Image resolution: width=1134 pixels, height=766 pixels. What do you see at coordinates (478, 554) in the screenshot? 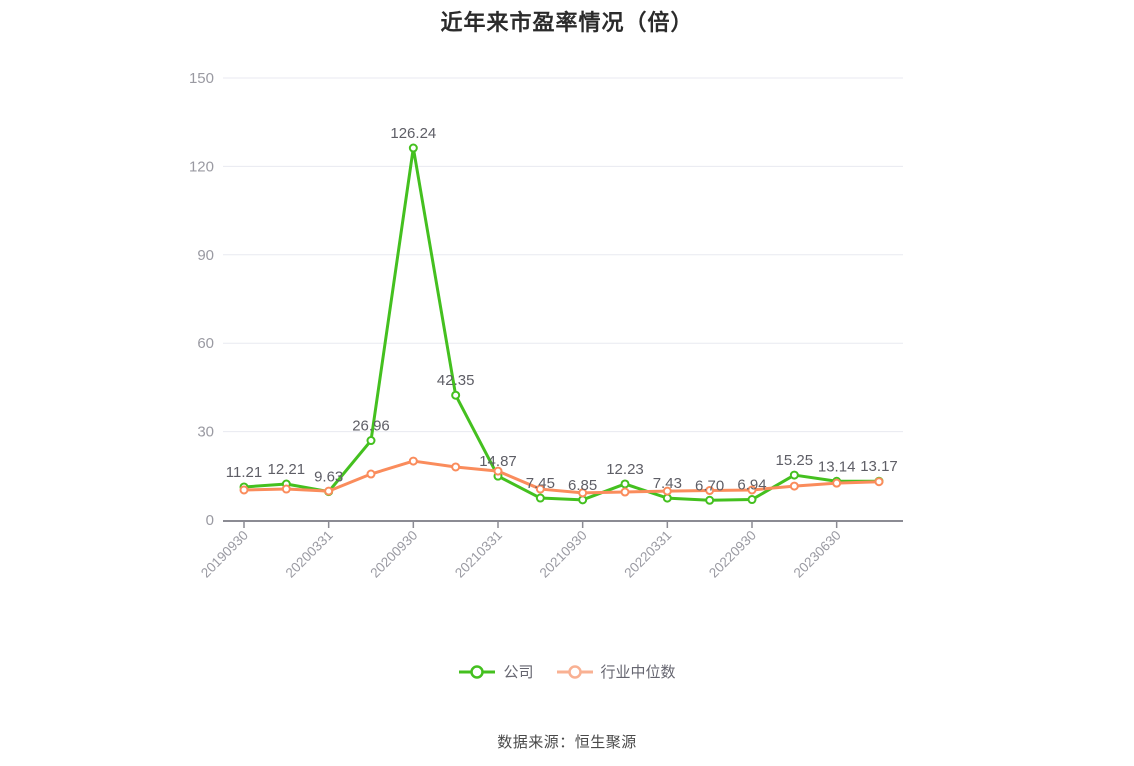
I see `x-axis-tick-label: 20210331` at bounding box center [478, 554].